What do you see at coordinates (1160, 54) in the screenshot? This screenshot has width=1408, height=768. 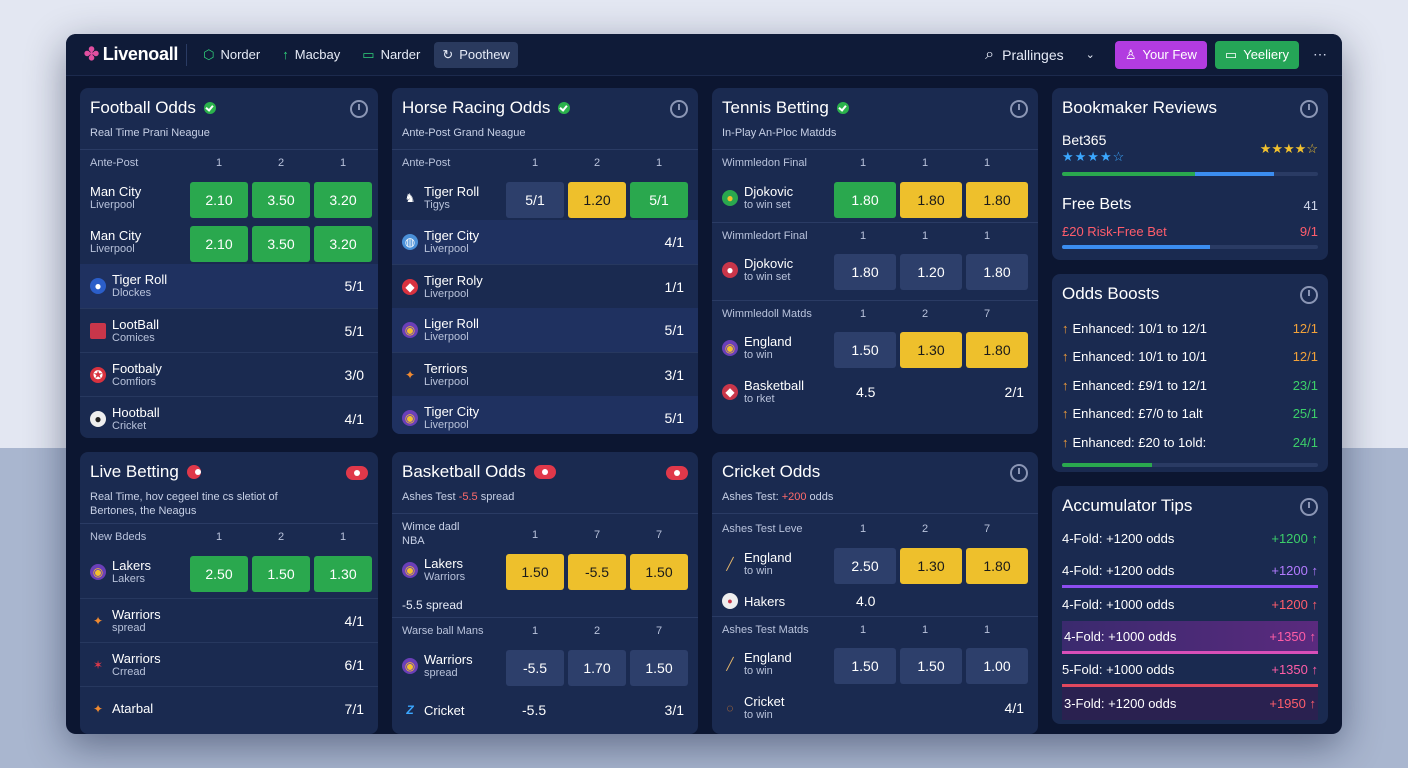 I see `your-few-button: ♙ Your Few` at bounding box center [1160, 54].